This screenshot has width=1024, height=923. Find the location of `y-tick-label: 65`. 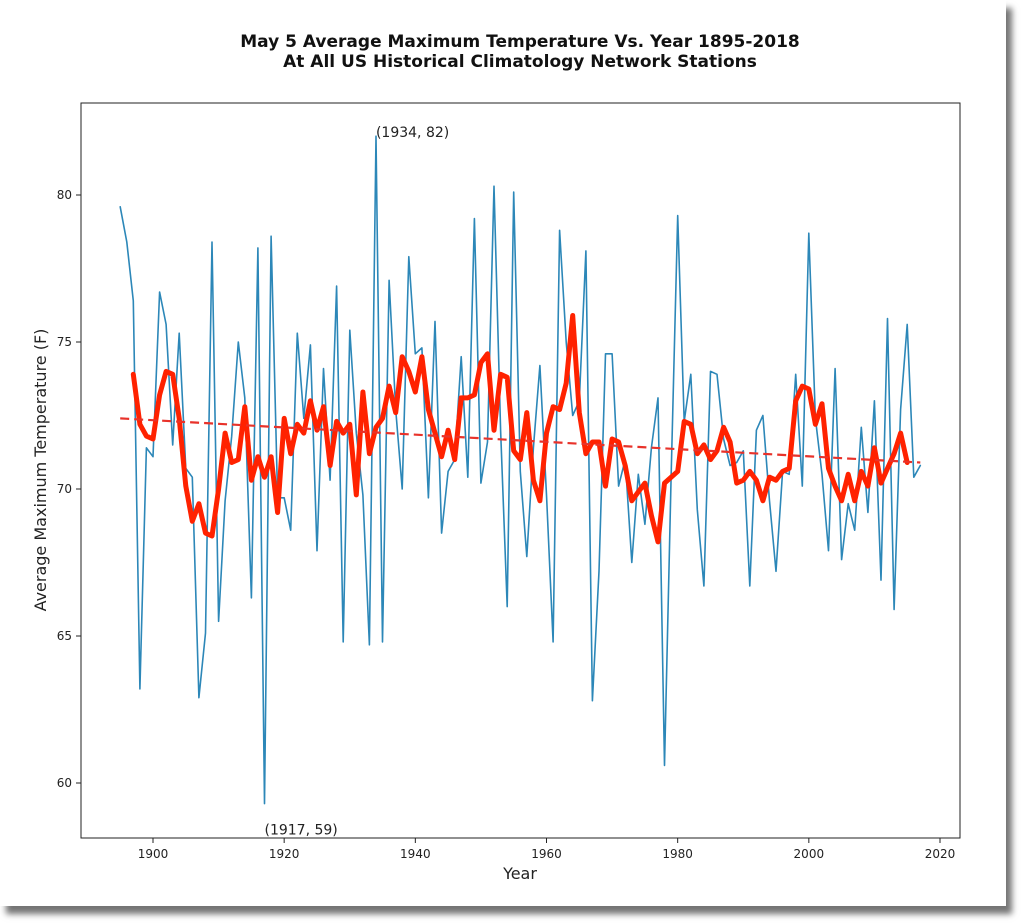

y-tick-label: 65 is located at coordinates (64, 636).